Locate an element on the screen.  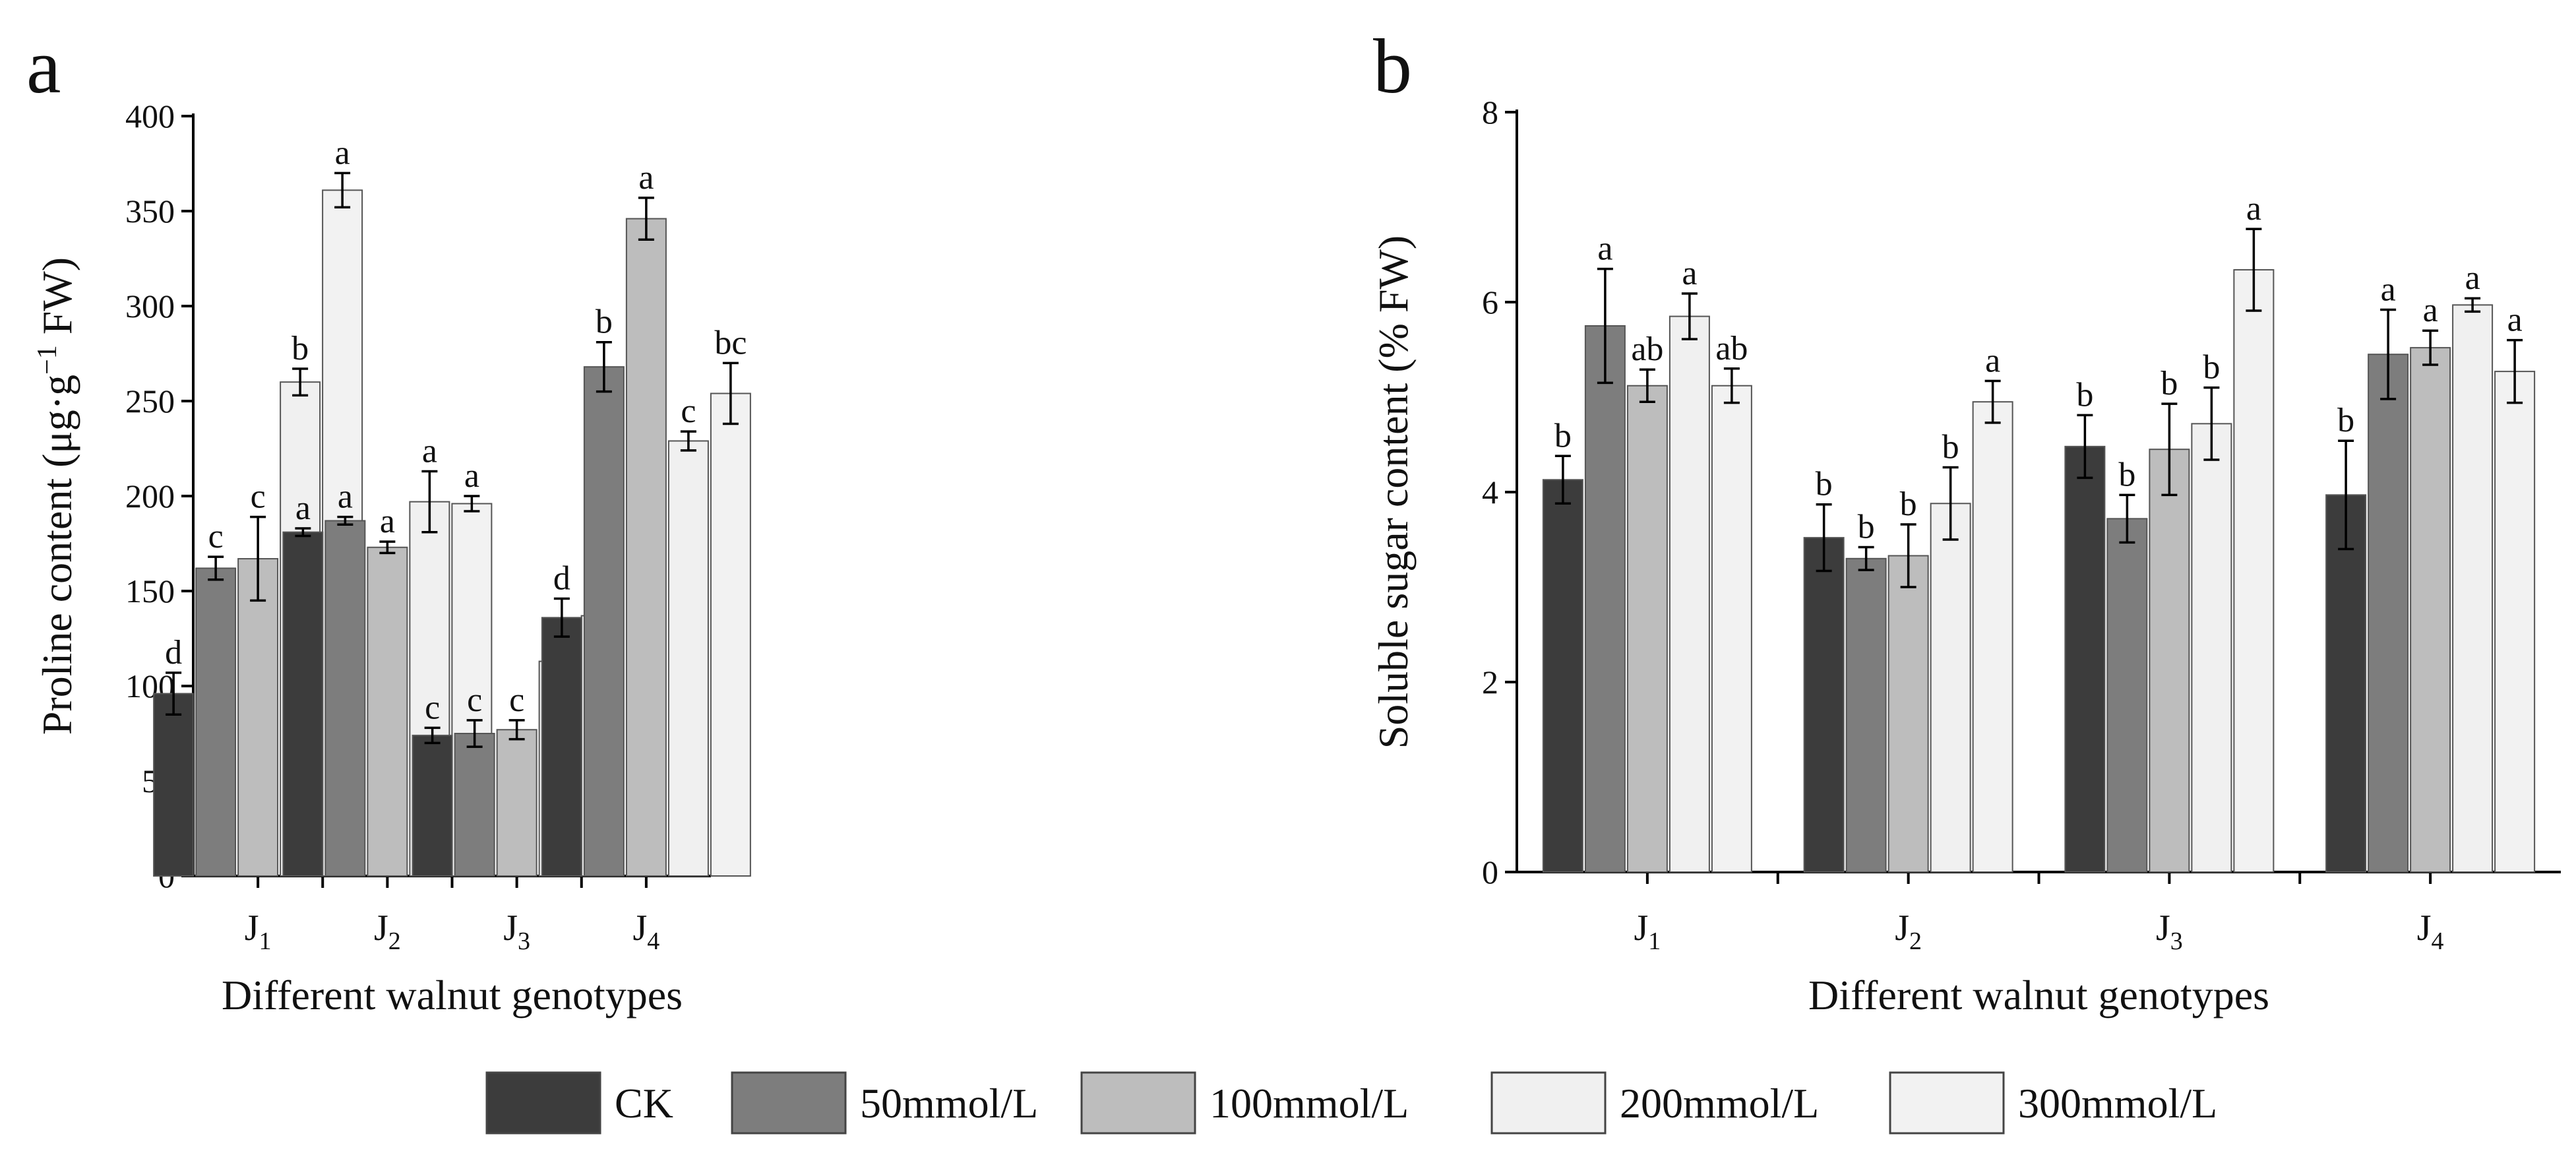
y-axis-title-superscript: −1 is located at coordinates (47, 360).